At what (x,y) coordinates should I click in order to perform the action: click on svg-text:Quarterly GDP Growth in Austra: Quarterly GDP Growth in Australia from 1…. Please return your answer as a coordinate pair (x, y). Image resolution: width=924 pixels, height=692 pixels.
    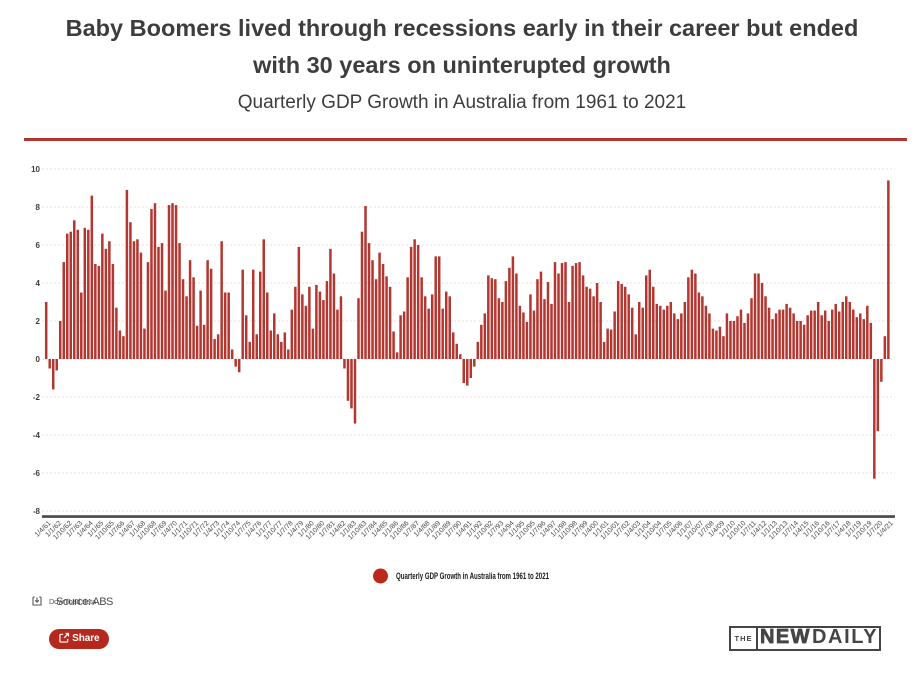
    Looking at the image, I should click on (472, 576).